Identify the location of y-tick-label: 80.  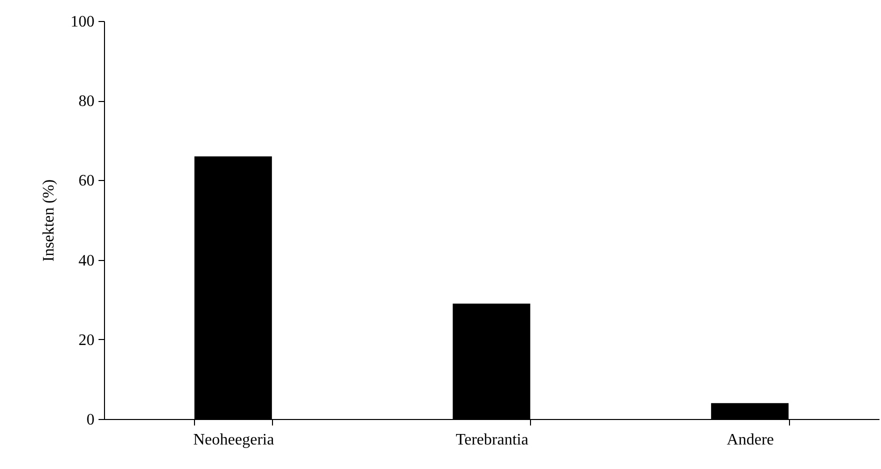
(86, 101).